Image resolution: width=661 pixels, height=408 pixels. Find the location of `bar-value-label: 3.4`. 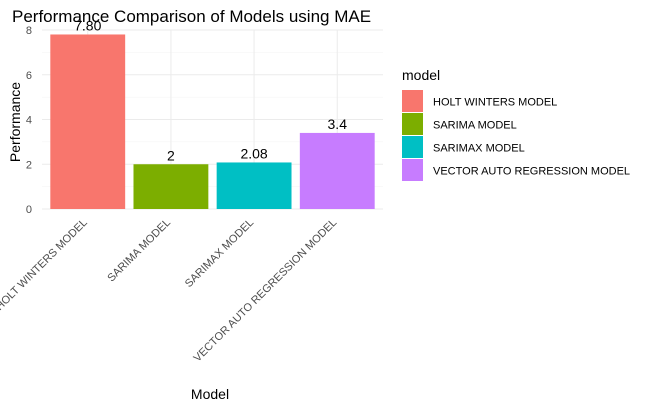

bar-value-label: 3.4 is located at coordinates (338, 124).